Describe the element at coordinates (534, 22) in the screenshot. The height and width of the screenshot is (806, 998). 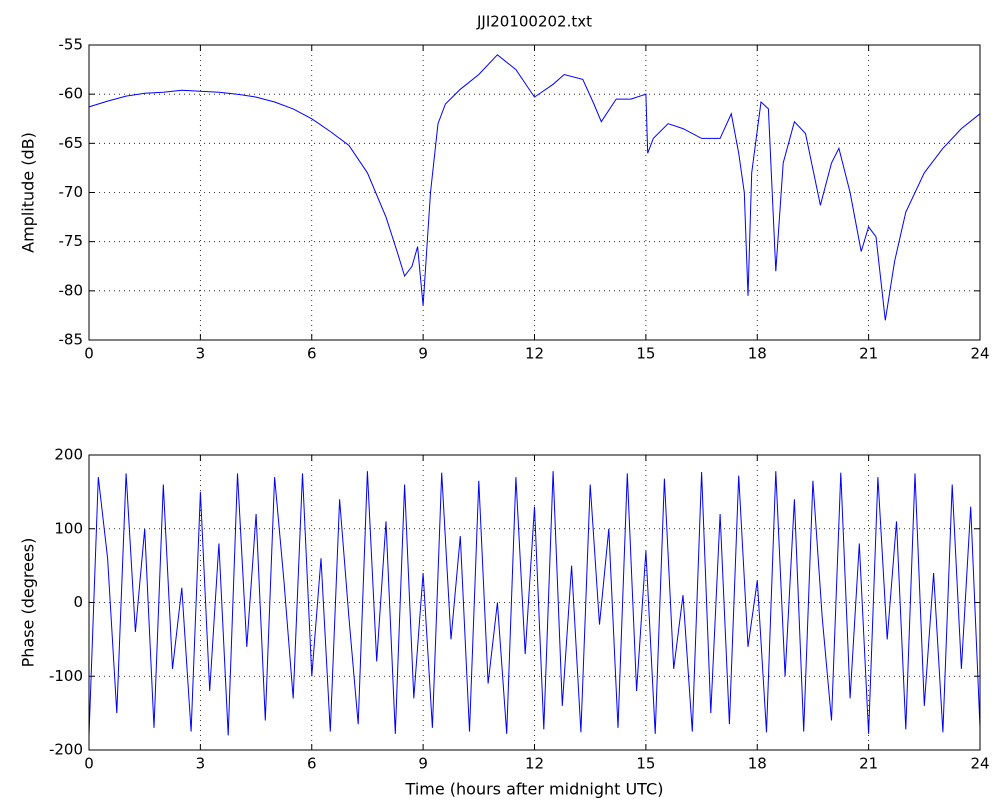
I see `chart-title: JJI20100202.txt` at that location.